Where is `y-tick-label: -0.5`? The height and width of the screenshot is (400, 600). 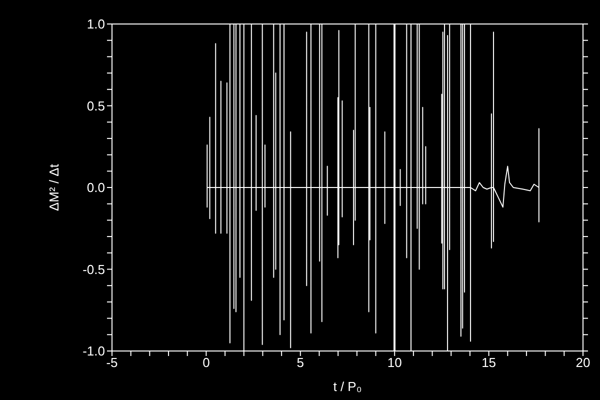 y-tick-label: -0.5 is located at coordinates (93, 269).